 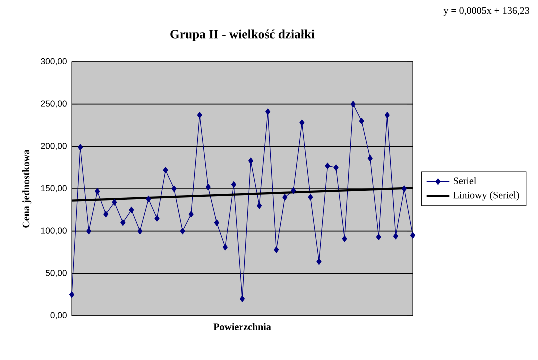 I want to click on text: y = 0,0005x + 136,23, so click(x=487, y=11).